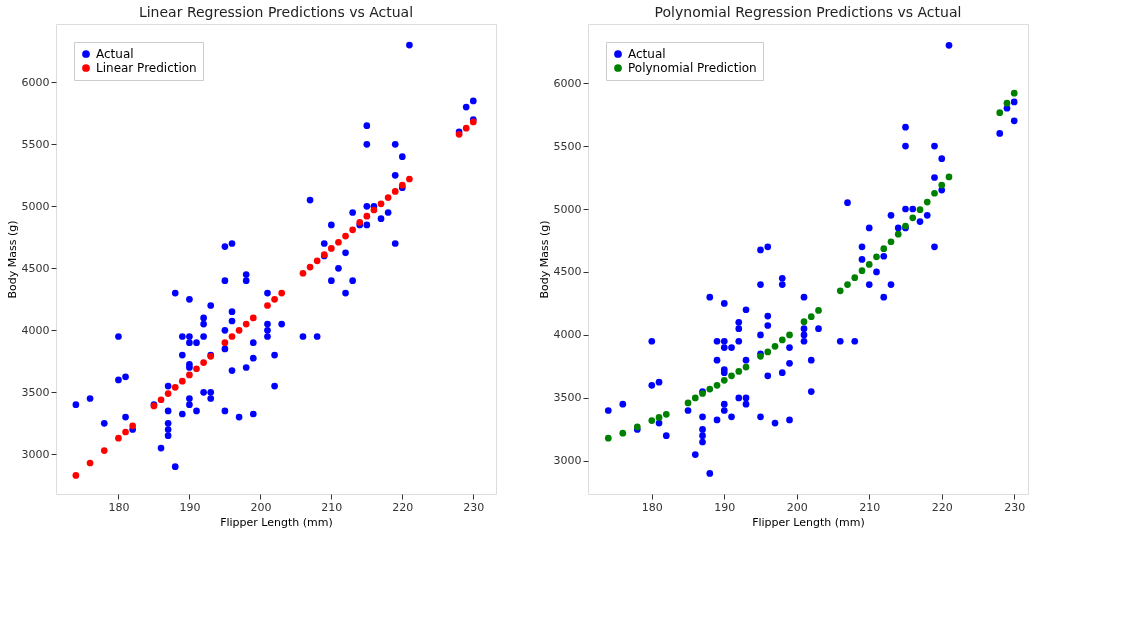  I want to click on chart-title: Polynomial Regression Predictions vs Actual, so click(808, 12).